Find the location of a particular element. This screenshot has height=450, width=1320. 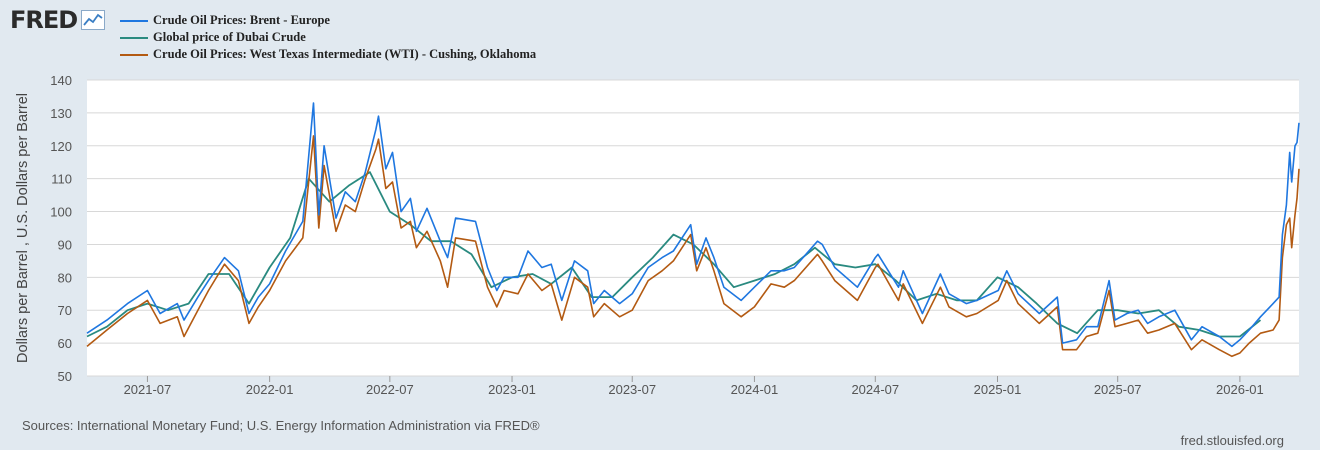

y-tick-label: 70 is located at coordinates (65, 310).